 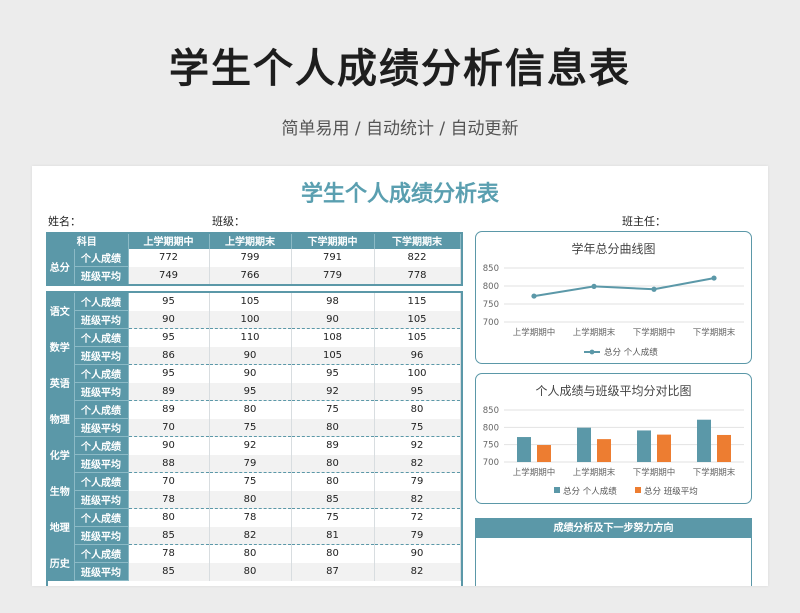 What do you see at coordinates (417, 240) in the screenshot?
I see `period-header: 下学期期末` at bounding box center [417, 240].